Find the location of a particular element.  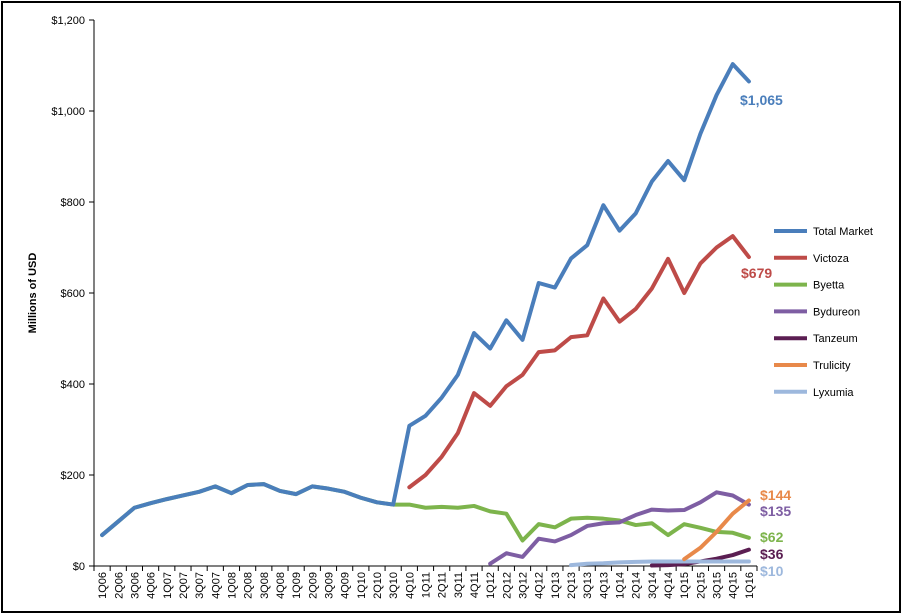

x-tick-label: 1Q08 is located at coordinates (232, 585).